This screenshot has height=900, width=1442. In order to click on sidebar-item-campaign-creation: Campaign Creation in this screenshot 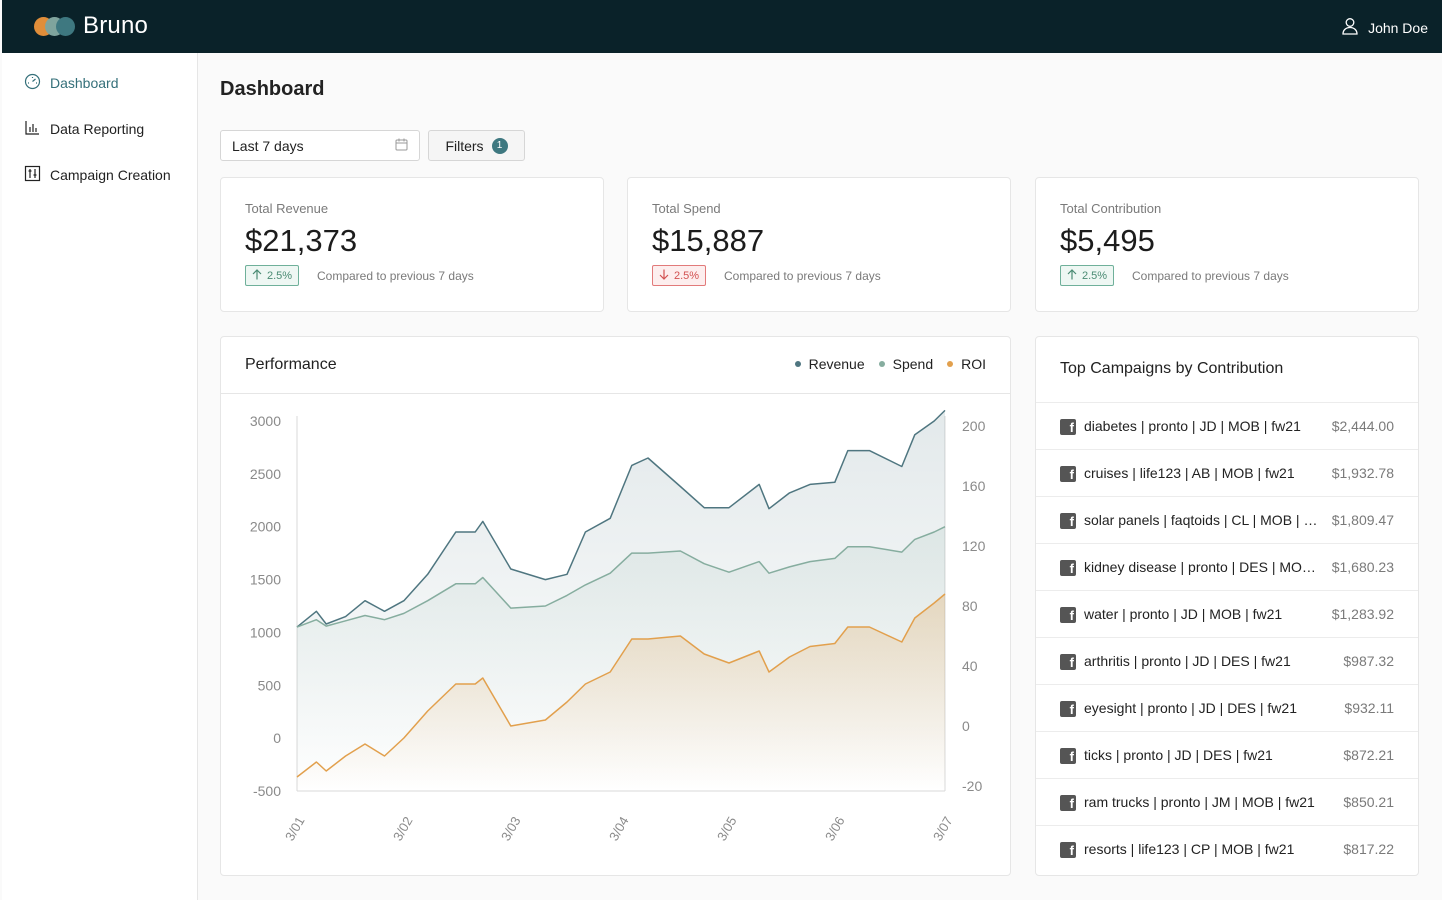, I will do `click(97, 175)`.